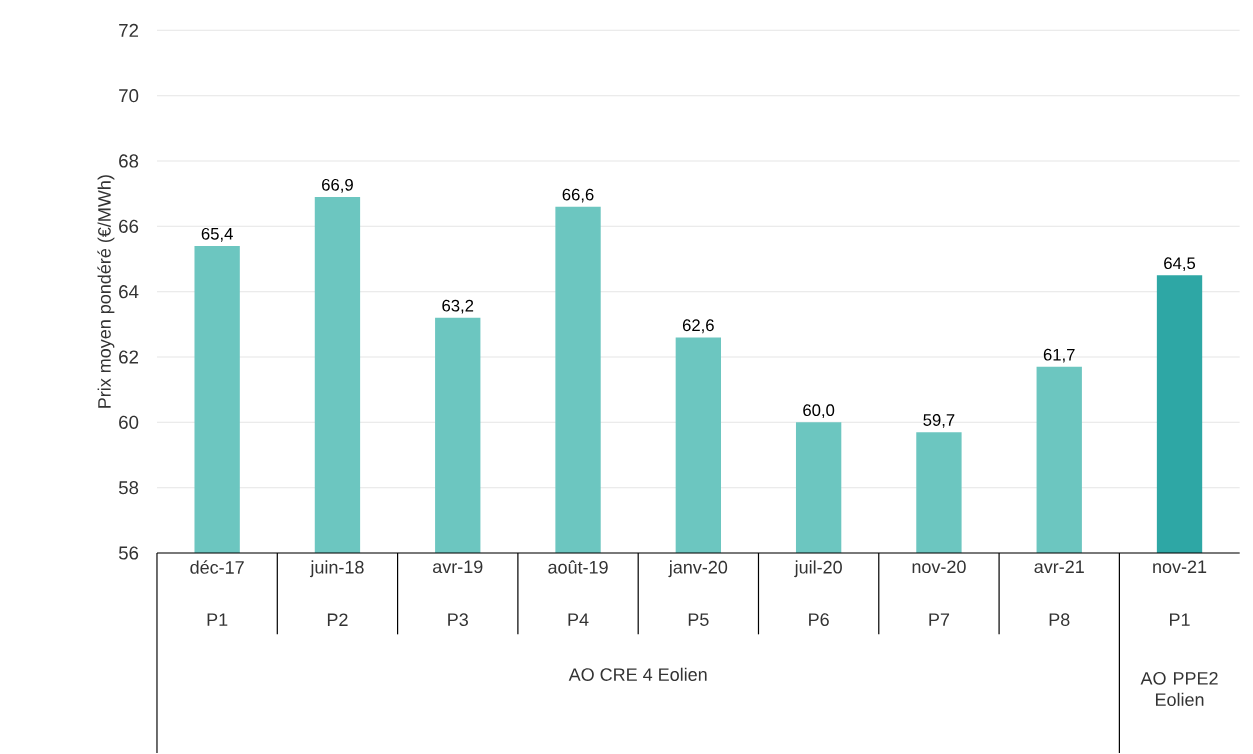 The width and height of the screenshot is (1253, 754). I want to click on x-tick-label: janv-20, so click(698, 569).